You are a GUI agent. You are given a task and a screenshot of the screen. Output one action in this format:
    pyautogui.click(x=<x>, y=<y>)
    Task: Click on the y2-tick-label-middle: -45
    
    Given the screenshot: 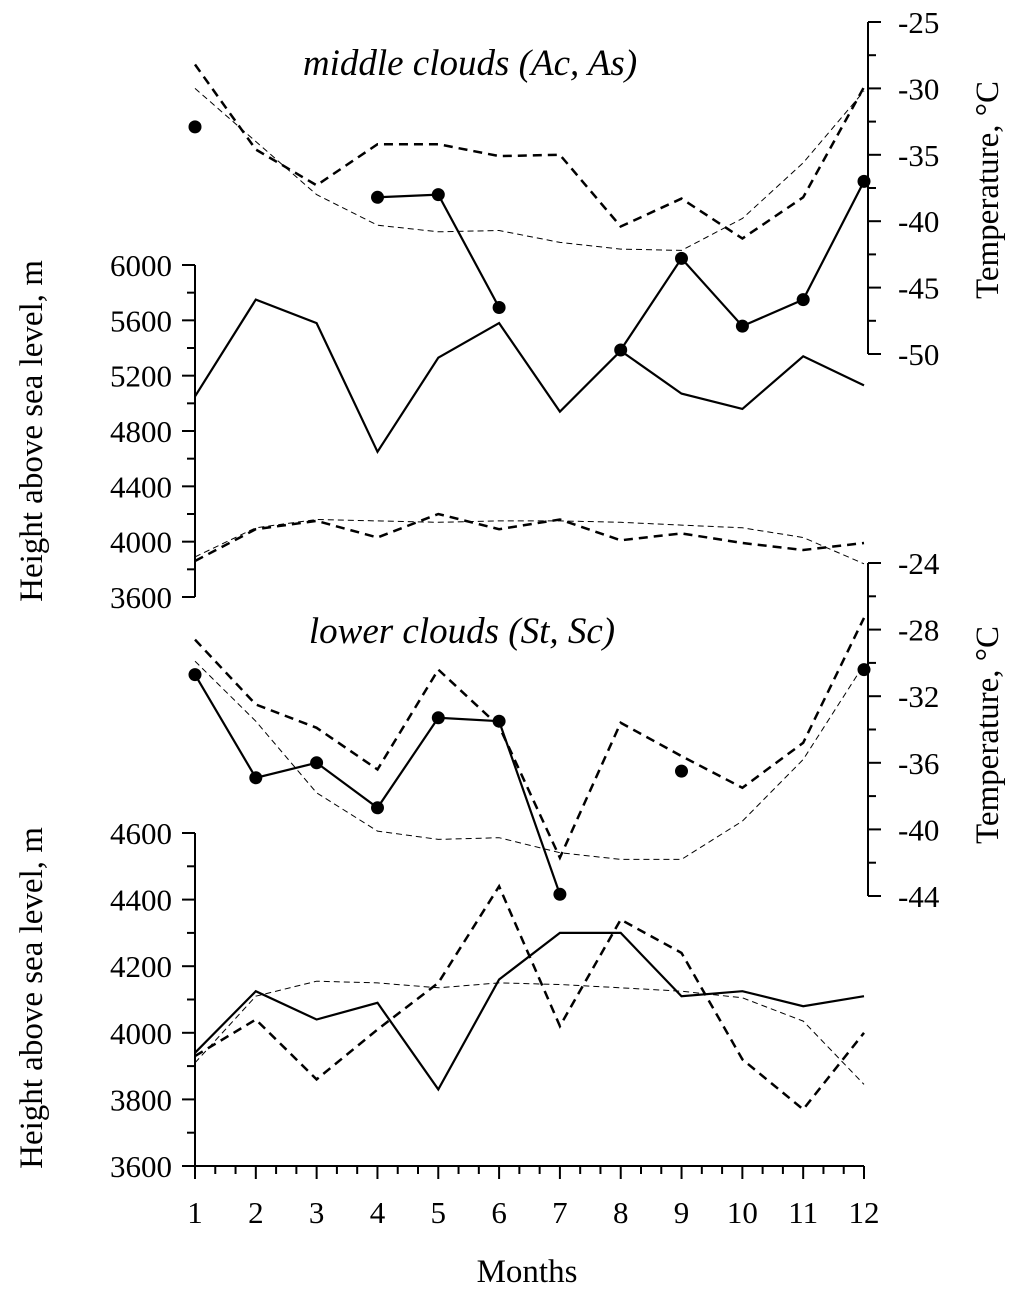 What is the action you would take?
    pyautogui.click(x=918, y=288)
    